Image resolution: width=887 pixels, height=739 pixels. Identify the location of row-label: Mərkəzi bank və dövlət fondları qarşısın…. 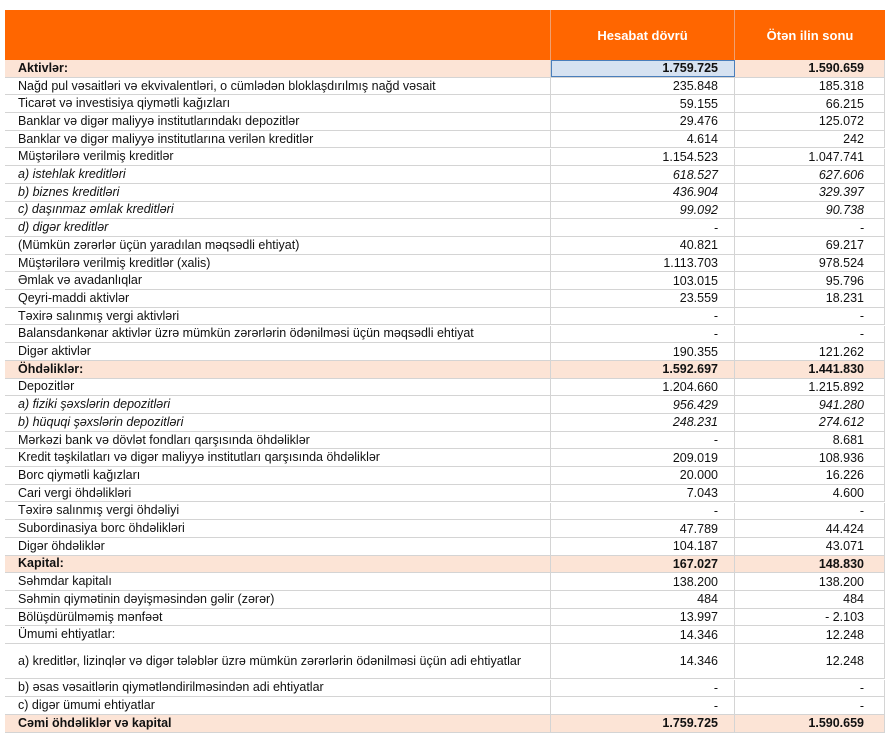
(278, 440).